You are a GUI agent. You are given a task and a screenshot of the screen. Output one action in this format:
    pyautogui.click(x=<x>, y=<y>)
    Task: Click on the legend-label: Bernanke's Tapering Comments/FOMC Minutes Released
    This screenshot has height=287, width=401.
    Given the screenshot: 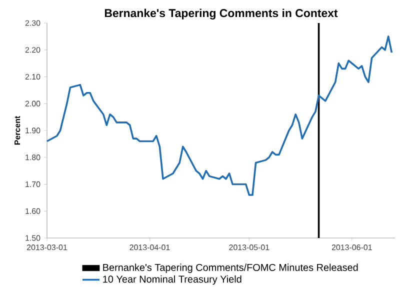 What is the action you would take?
    pyautogui.click(x=230, y=268)
    